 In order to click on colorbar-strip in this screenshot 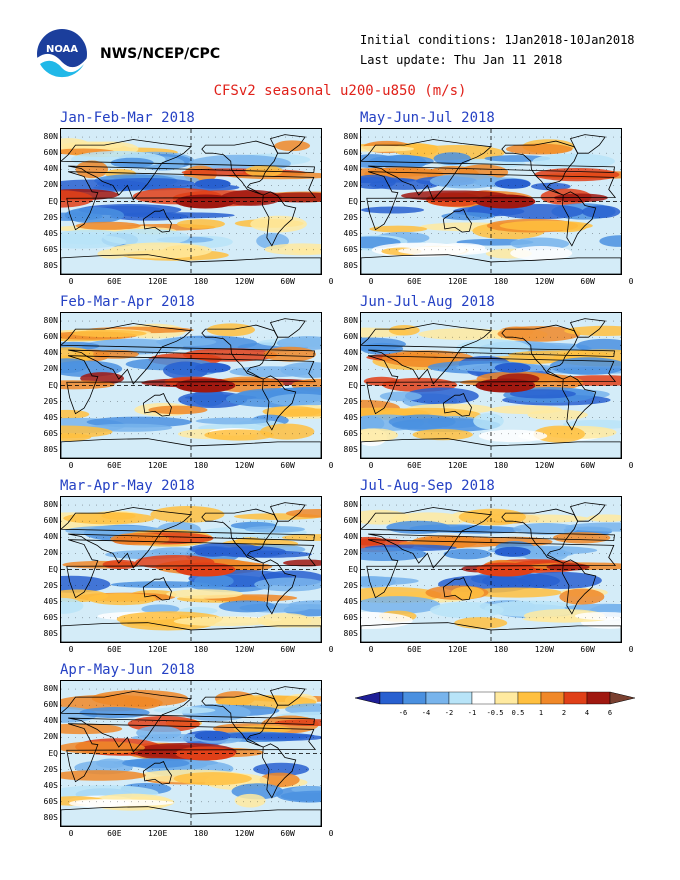, I will do `click(495, 698)`.